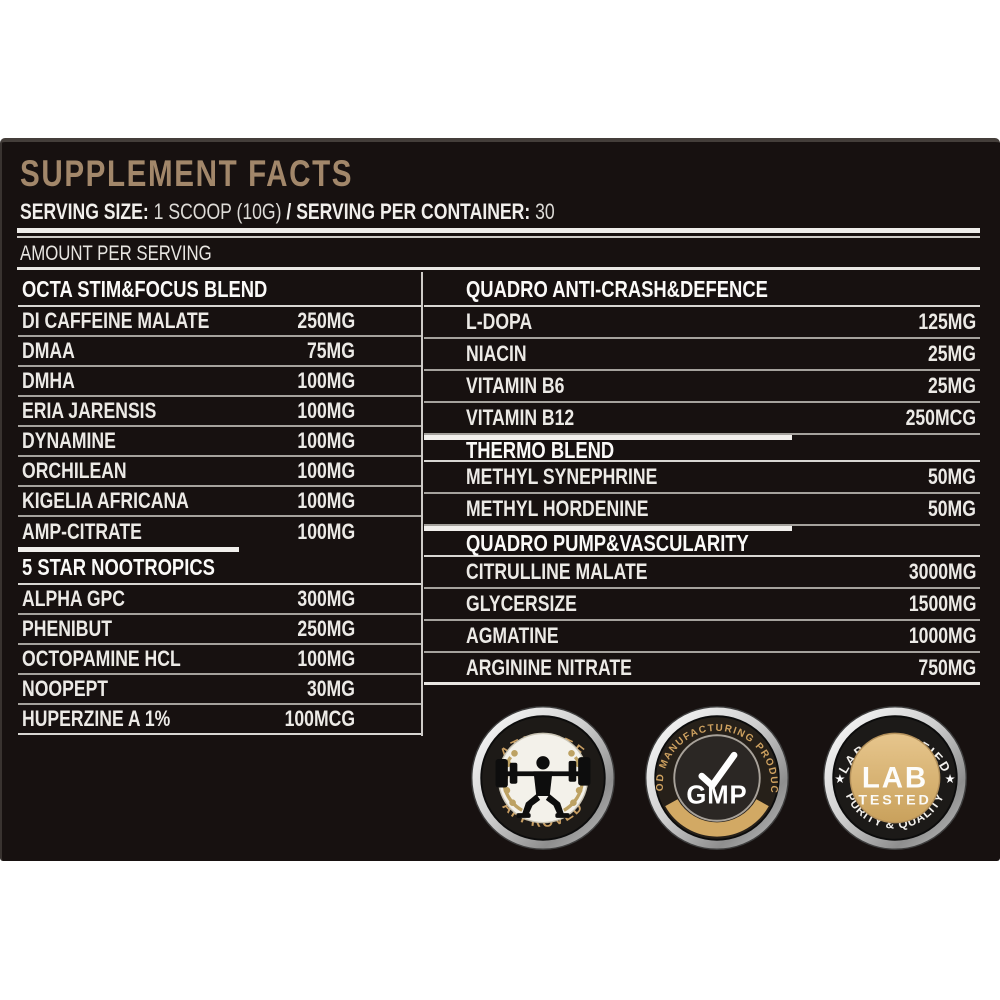 This screenshot has width=1000, height=1000. I want to click on table-row: KIGELIA AFRICANA 100MG, so click(219, 502).